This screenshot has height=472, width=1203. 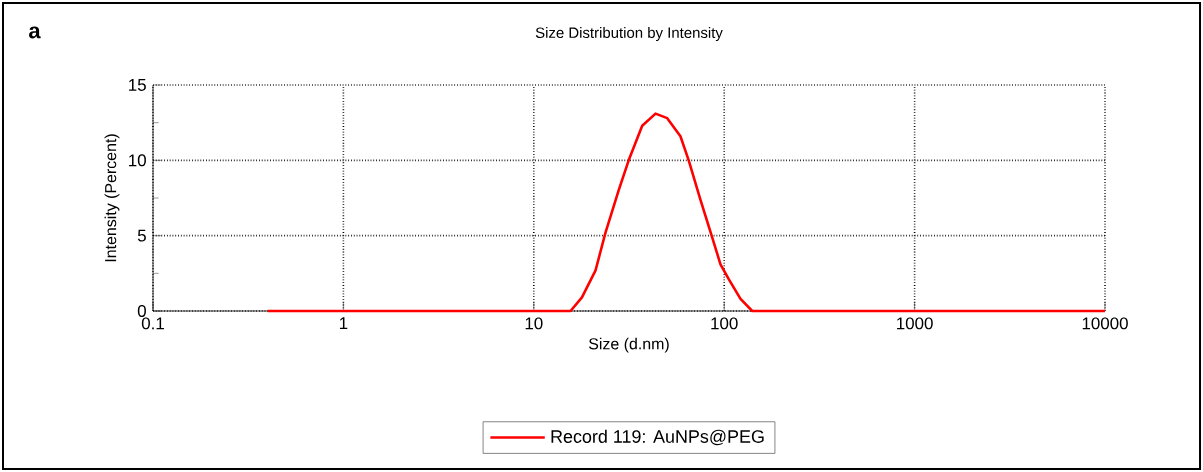 I want to click on x-tick-label: 10000, so click(x=1105, y=323).